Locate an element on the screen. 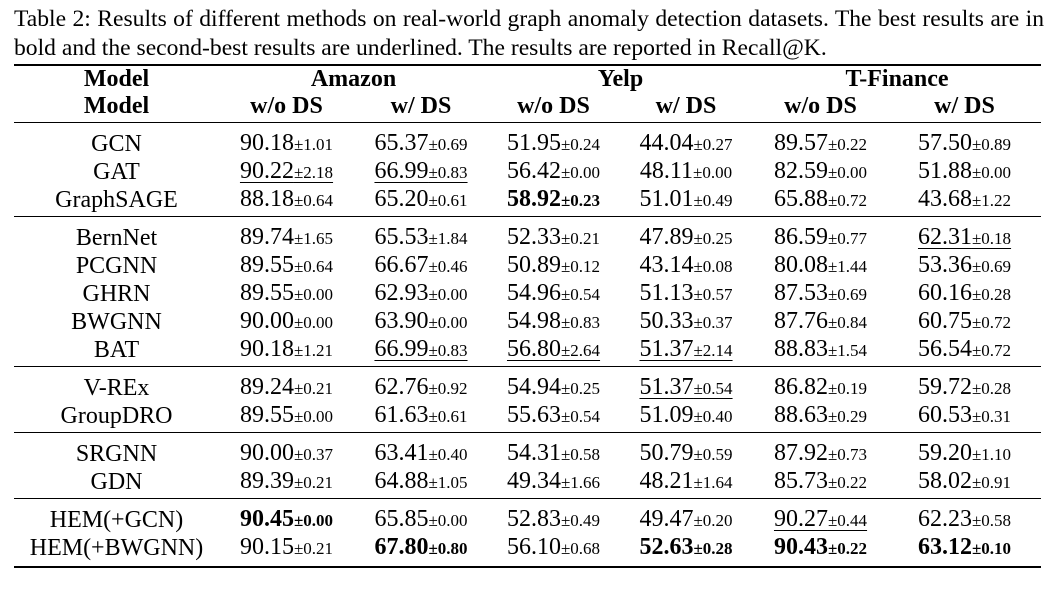 This screenshot has height=594, width=1056. result-value-group: 87.76±0.84 is located at coordinates (820, 321).